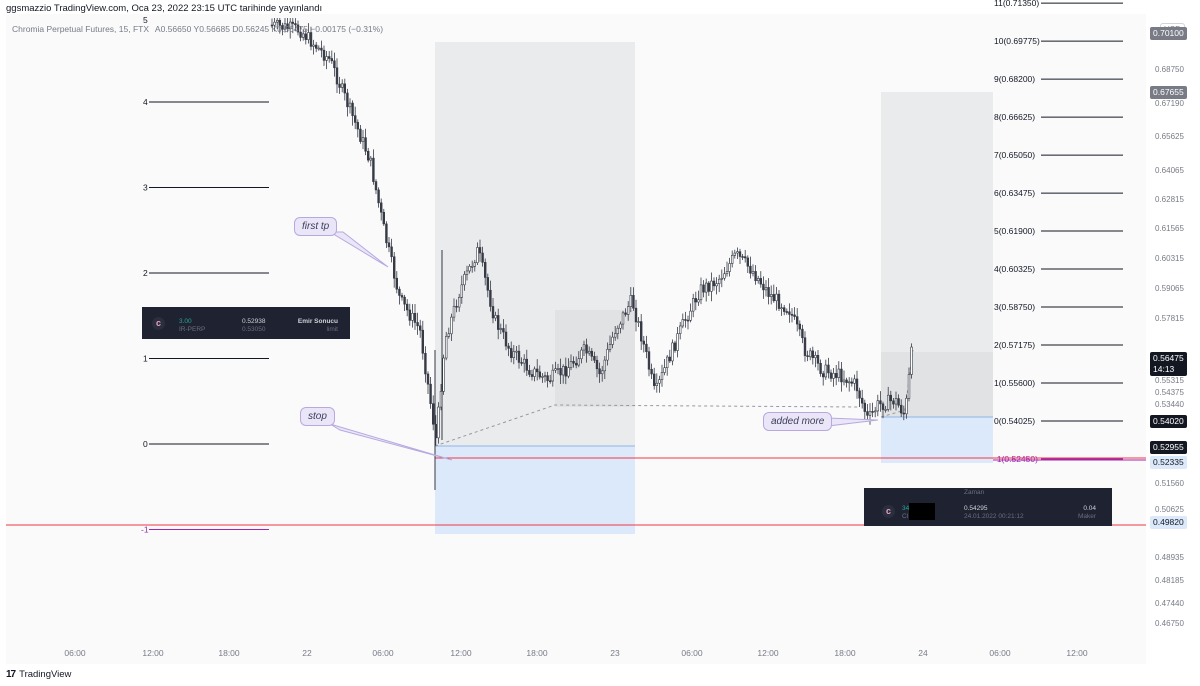  What do you see at coordinates (1168, 363) in the screenshot?
I see `price-axis-tag: 0.56475 14:13` at bounding box center [1168, 363].